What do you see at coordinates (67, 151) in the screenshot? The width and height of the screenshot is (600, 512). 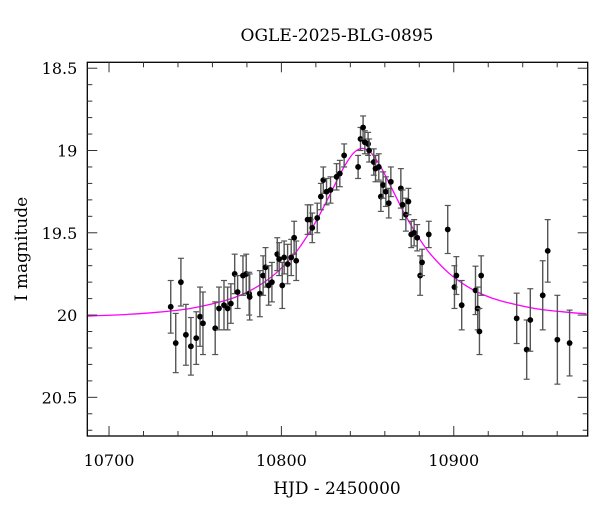 I see `y-tick-label: 19` at bounding box center [67, 151].